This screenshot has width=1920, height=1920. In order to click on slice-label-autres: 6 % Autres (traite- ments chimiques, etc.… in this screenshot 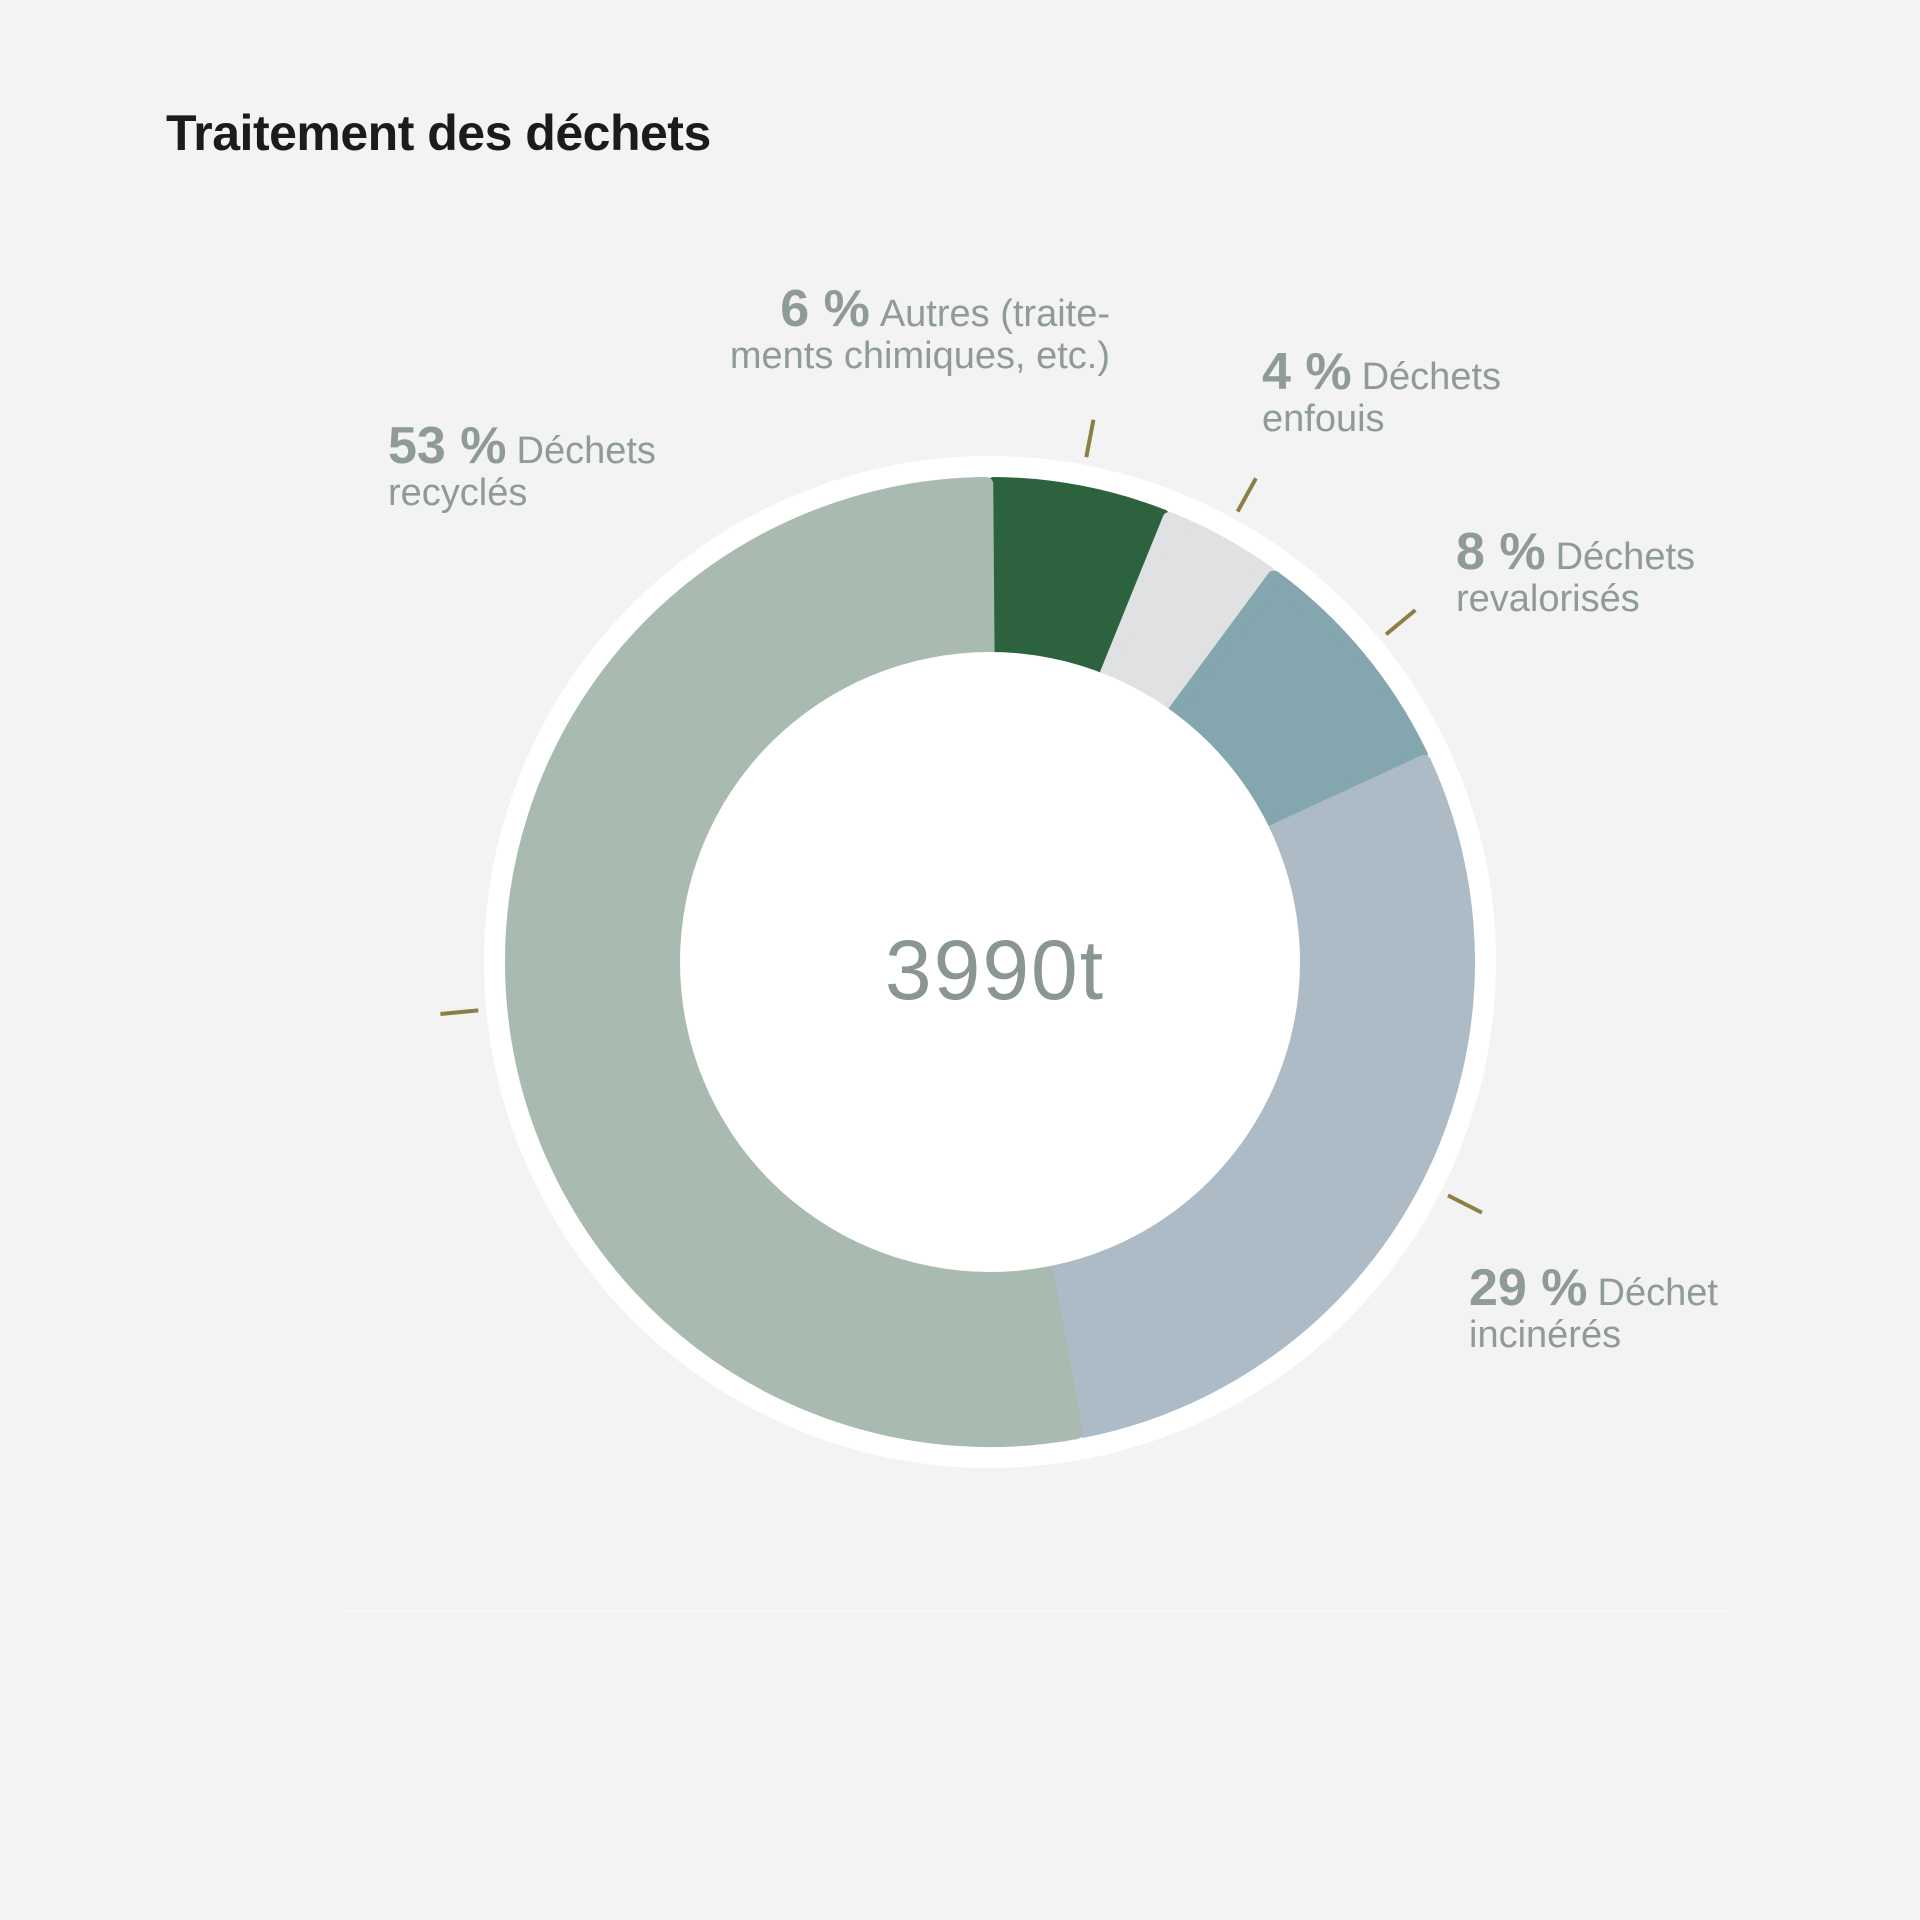, I will do `click(875, 330)`.